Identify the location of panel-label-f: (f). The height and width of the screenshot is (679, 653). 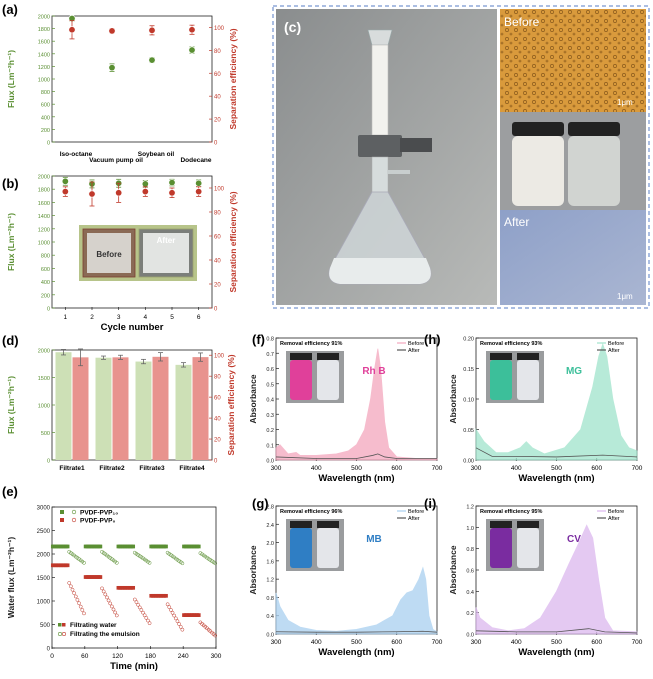
(258, 339).